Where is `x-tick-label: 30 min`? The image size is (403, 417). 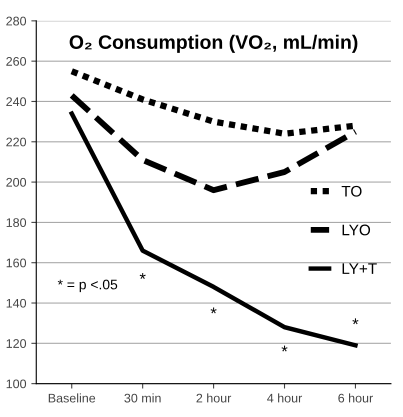 x-tick-label: 30 min is located at coordinates (142, 398).